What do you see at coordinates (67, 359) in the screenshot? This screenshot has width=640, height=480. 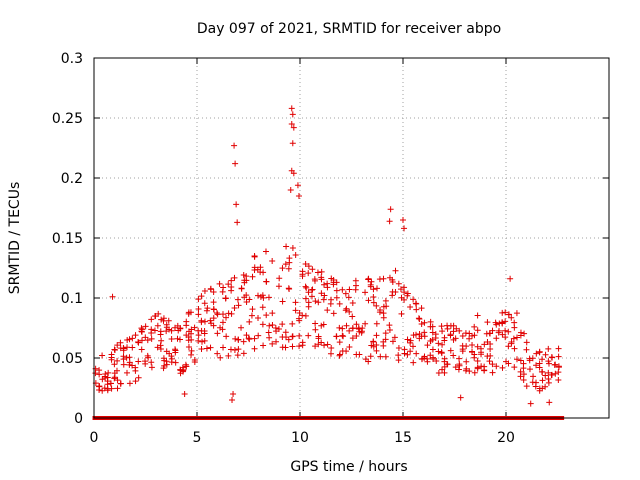 I see `y-tick-label: 0.05` at bounding box center [67, 359].